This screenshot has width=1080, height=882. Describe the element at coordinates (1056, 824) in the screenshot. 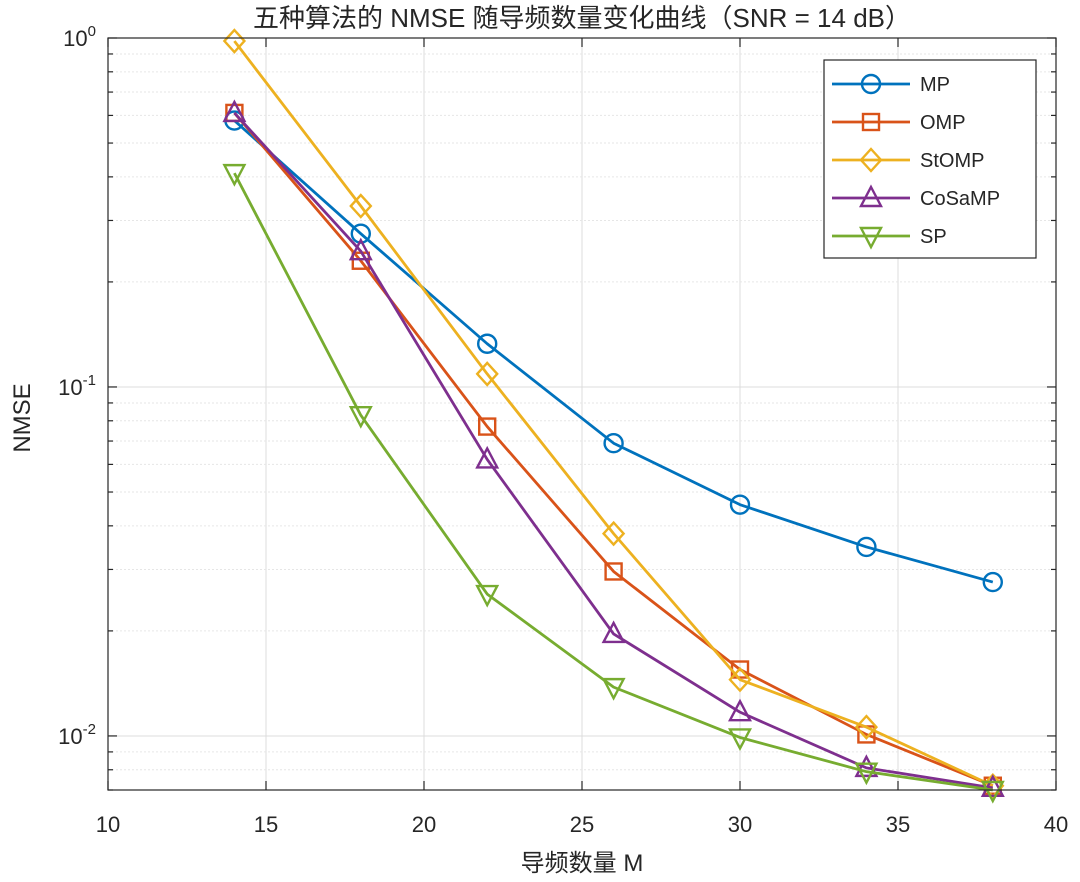

I see `x-tick-label: 40` at that location.